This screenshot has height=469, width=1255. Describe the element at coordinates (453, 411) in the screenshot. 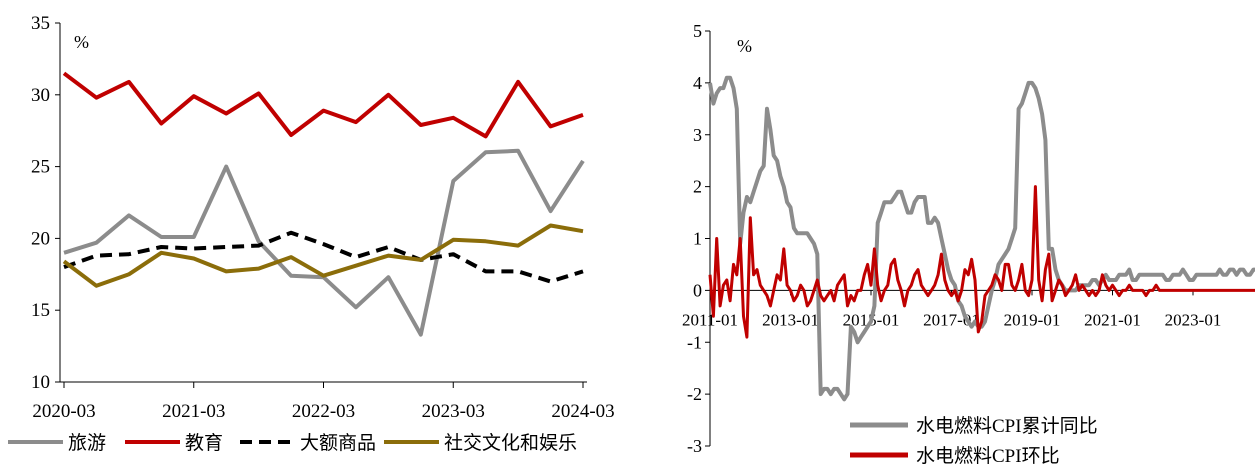

I see `x-tick-label: 2023-03` at that location.